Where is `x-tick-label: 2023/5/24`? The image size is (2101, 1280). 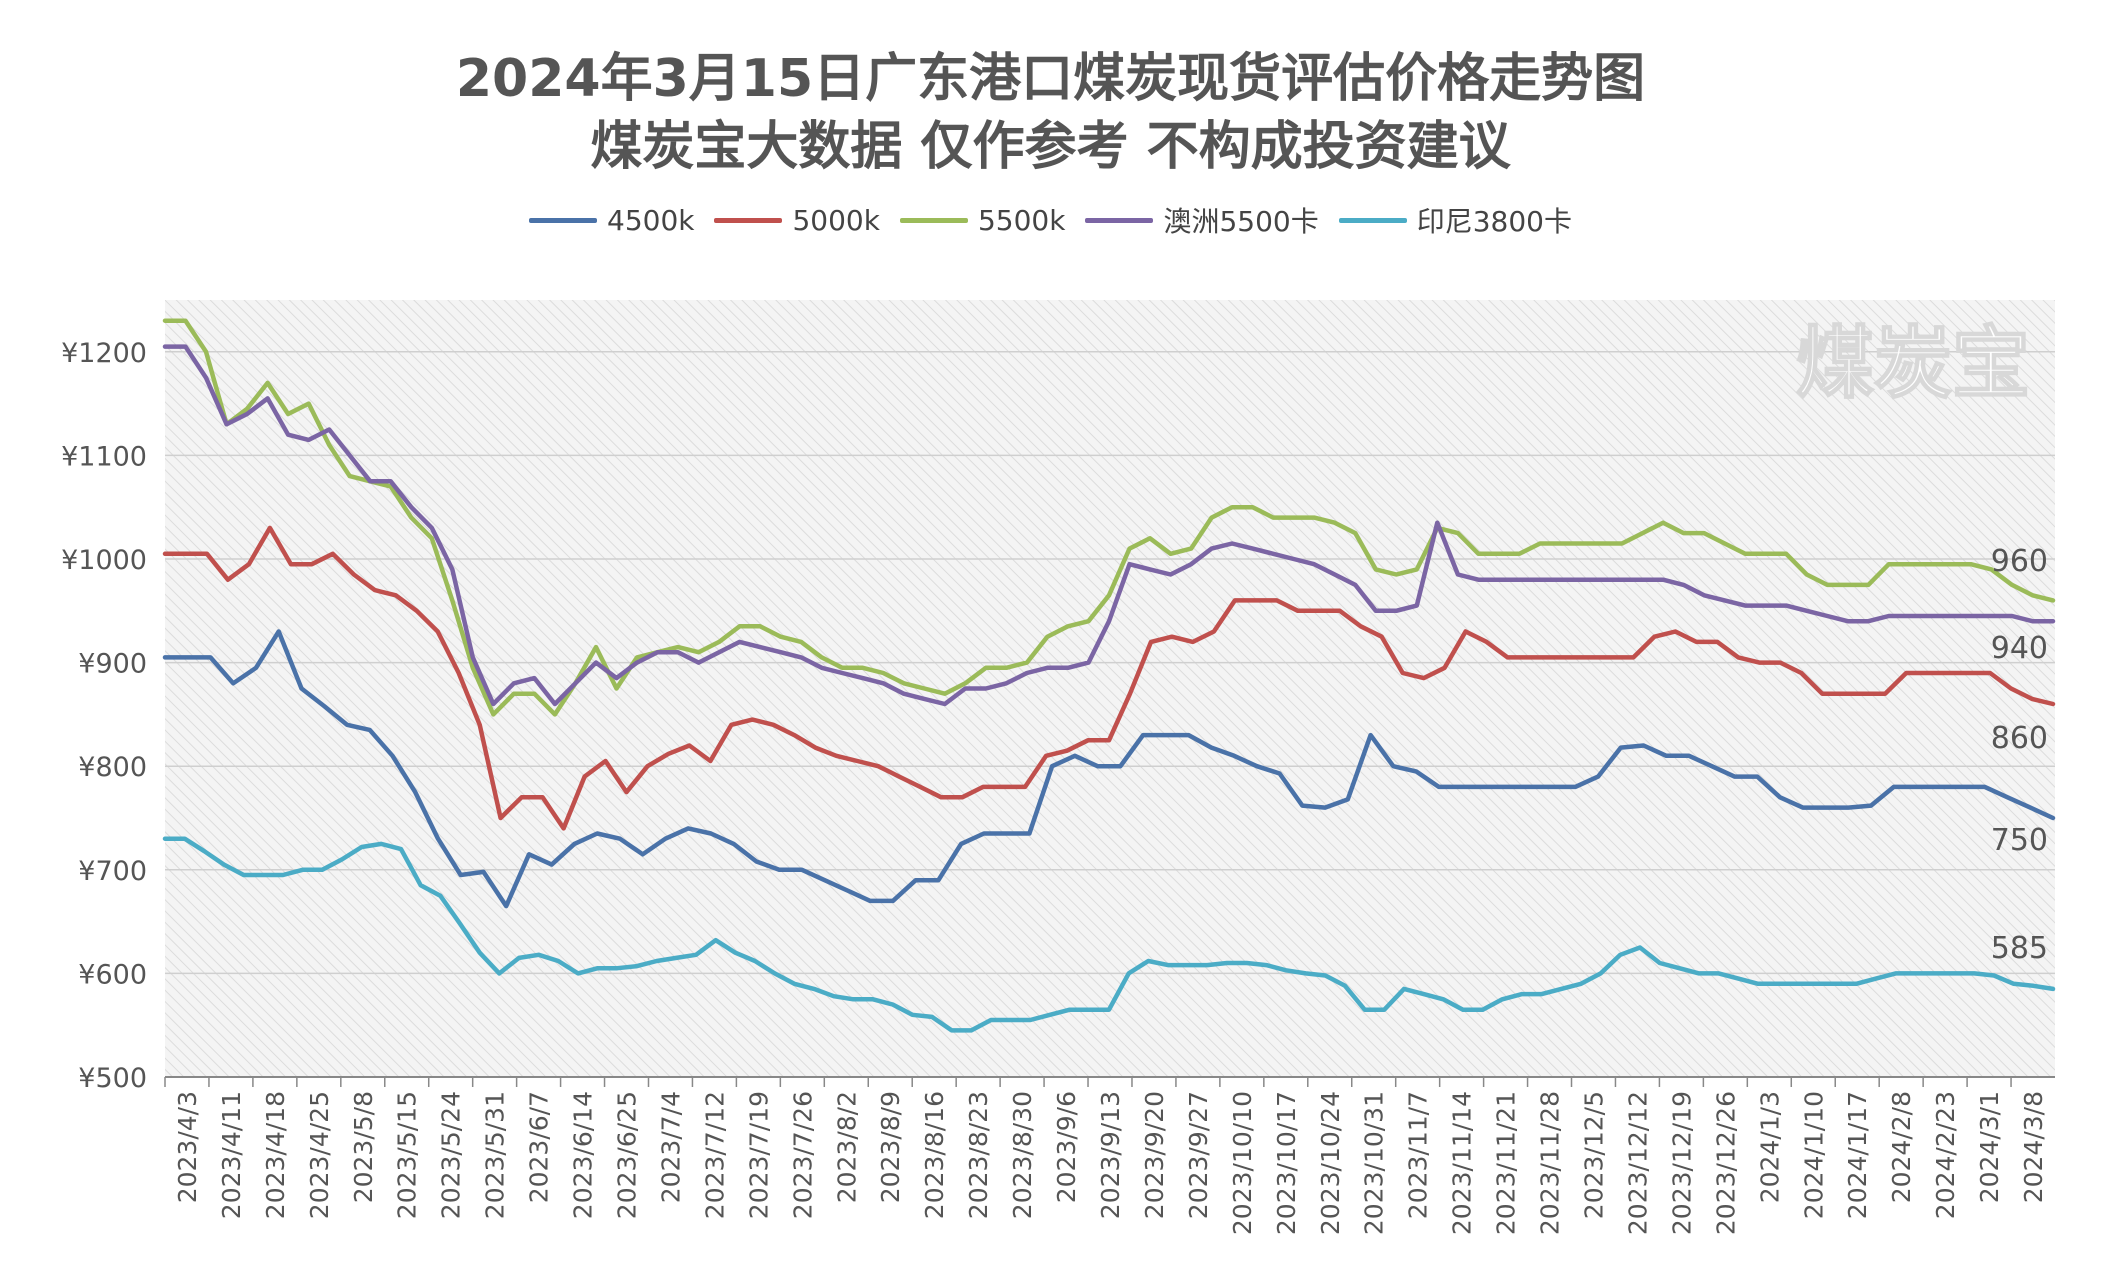
x-tick-label: 2023/5/24 is located at coordinates (451, 1155).